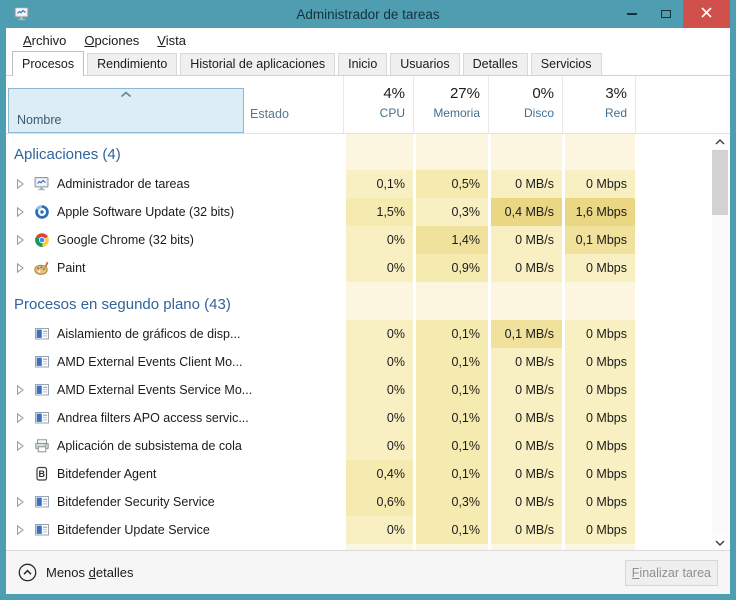 The width and height of the screenshot is (736, 600). What do you see at coordinates (136, 502) in the screenshot?
I see `process-name: Bitdefender Security Service` at bounding box center [136, 502].